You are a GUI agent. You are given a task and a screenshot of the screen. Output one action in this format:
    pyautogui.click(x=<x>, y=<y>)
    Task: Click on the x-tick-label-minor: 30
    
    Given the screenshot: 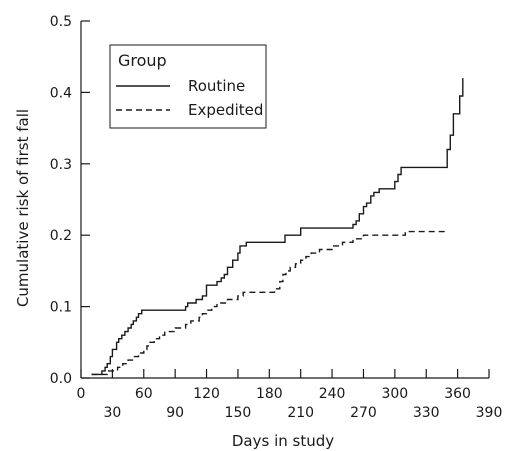 What is the action you would take?
    pyautogui.click(x=112, y=413)
    